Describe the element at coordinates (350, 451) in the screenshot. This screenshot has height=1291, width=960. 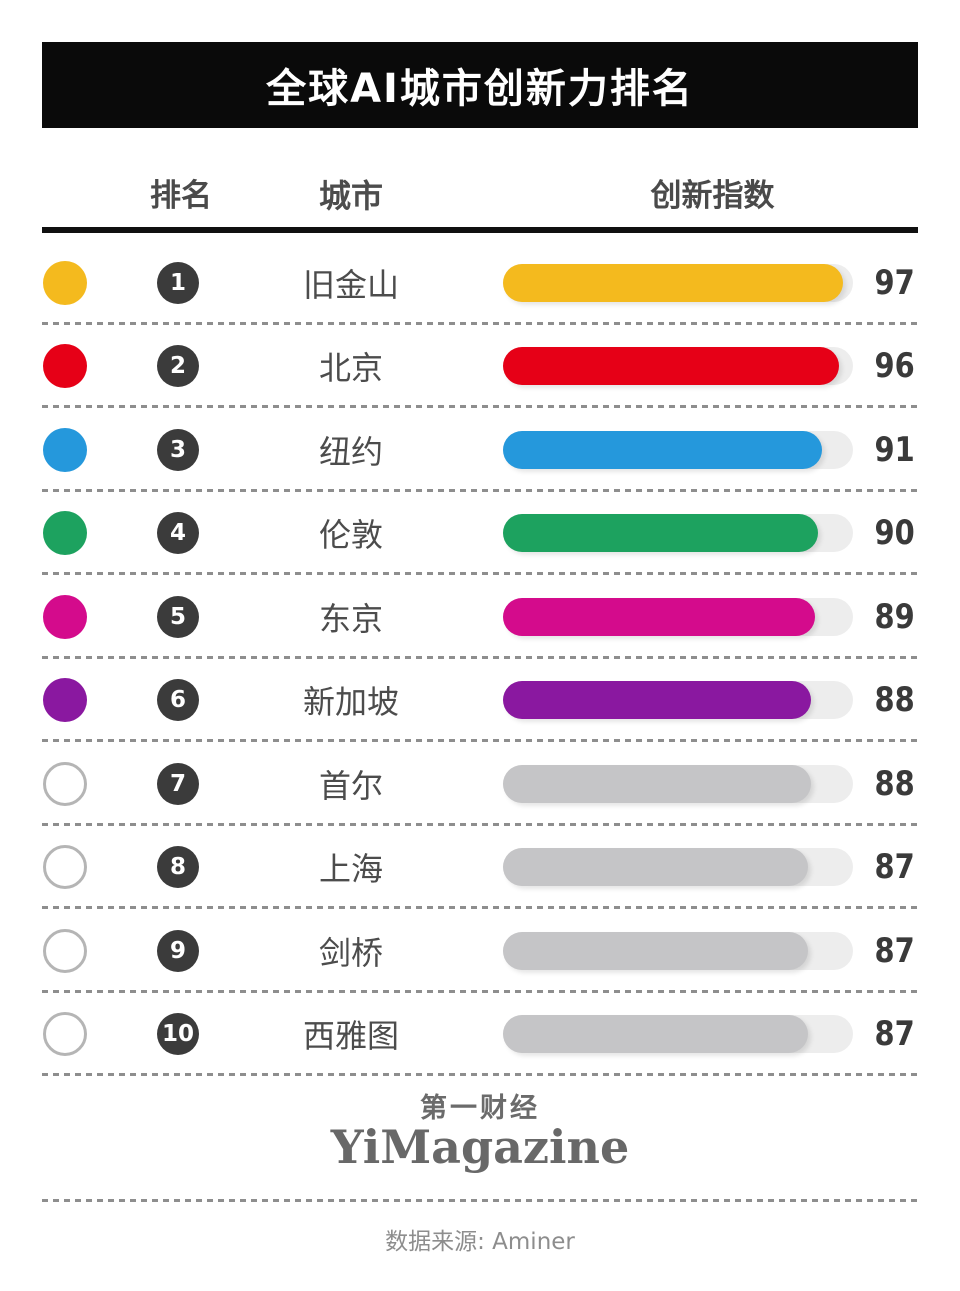
I see `city-label: 纽约` at that location.